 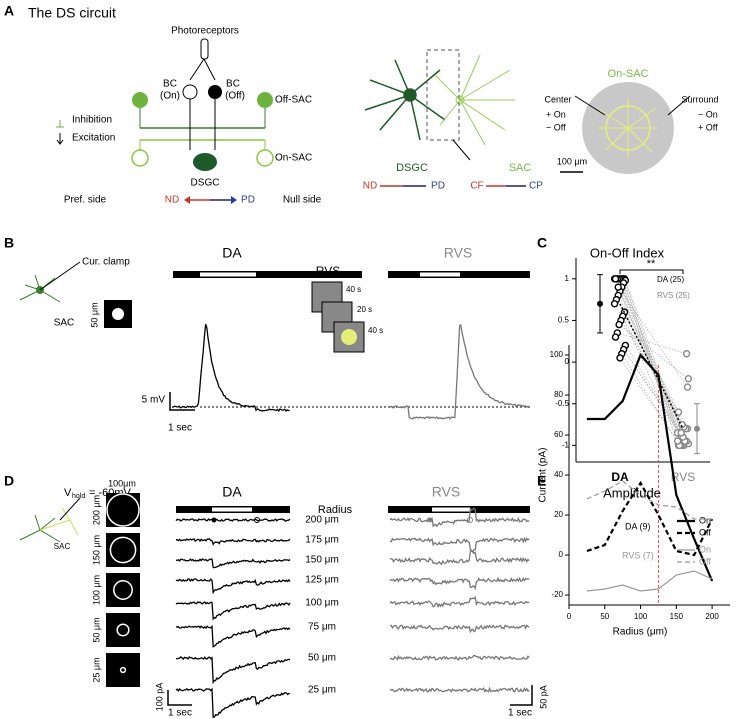 What do you see at coordinates (68, 493) in the screenshot?
I see `label: V` at bounding box center [68, 493].